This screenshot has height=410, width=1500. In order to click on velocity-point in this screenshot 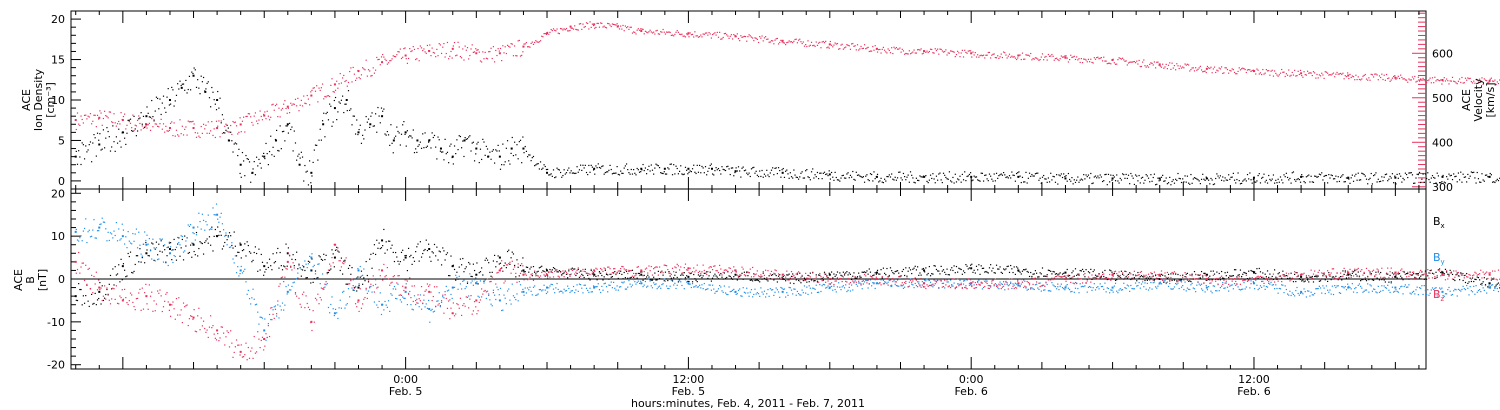, I will do `click(1489, 80)`.